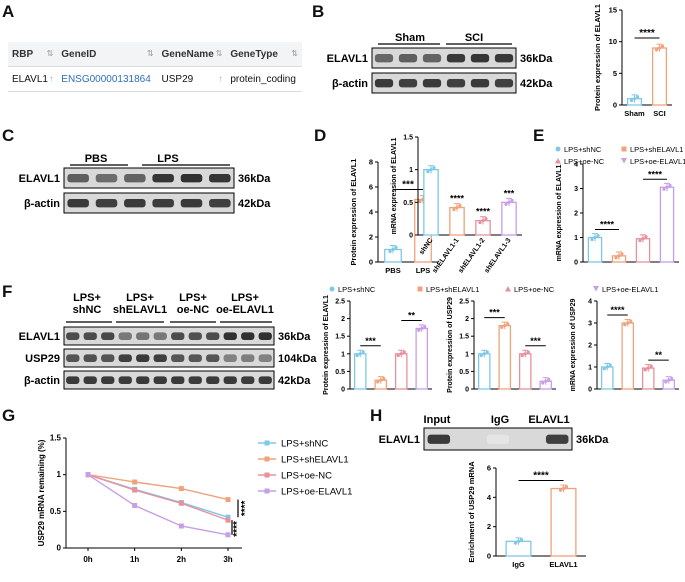 This screenshot has width=685, height=582. Describe the element at coordinates (410, 38) in the screenshot. I see `blot-group-label: Sham` at that location.